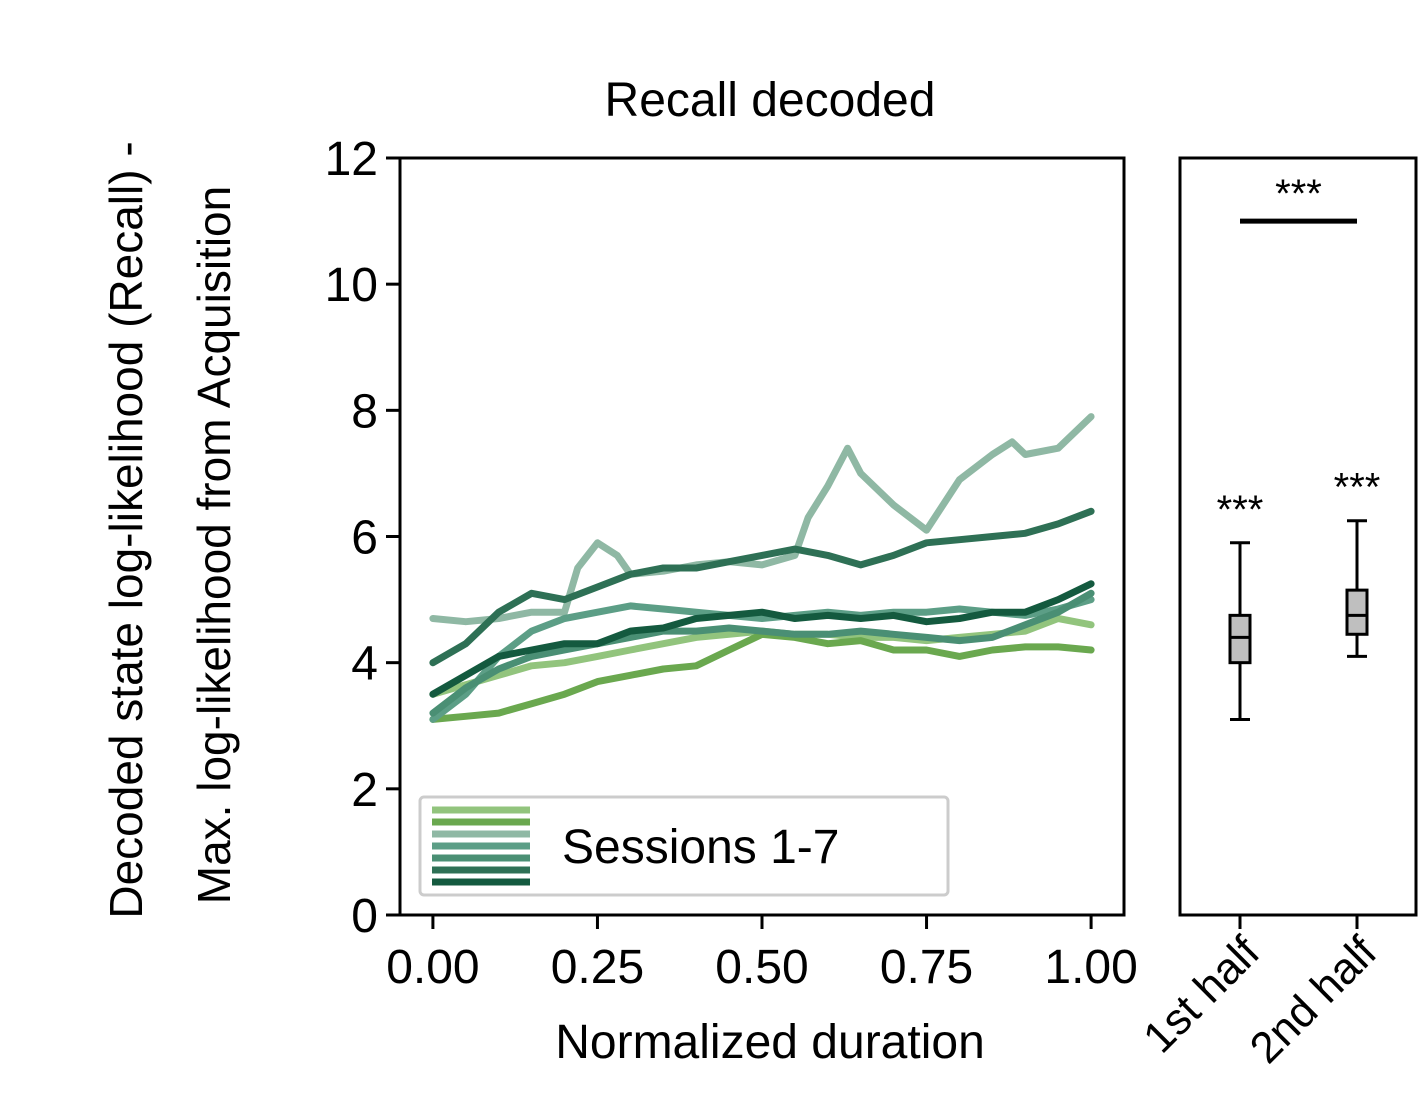 This screenshot has height=1110, width=1418. I want to click on x-tick-label: 0.25, so click(597, 967).